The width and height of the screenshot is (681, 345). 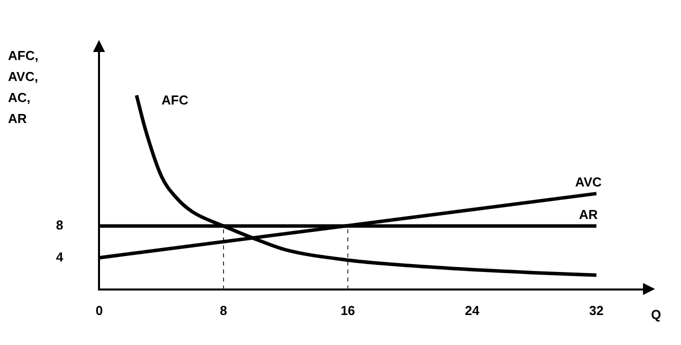 What do you see at coordinates (588, 182) in the screenshot?
I see `series-label: AVC` at bounding box center [588, 182].